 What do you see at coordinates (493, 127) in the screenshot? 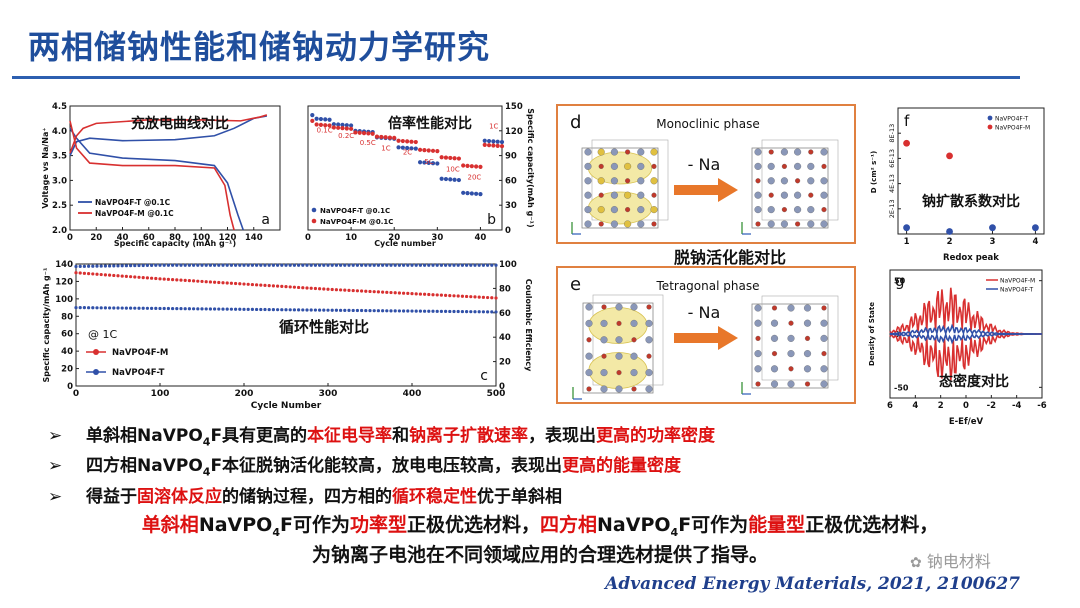
I see `rate-label: 1C` at bounding box center [493, 127].